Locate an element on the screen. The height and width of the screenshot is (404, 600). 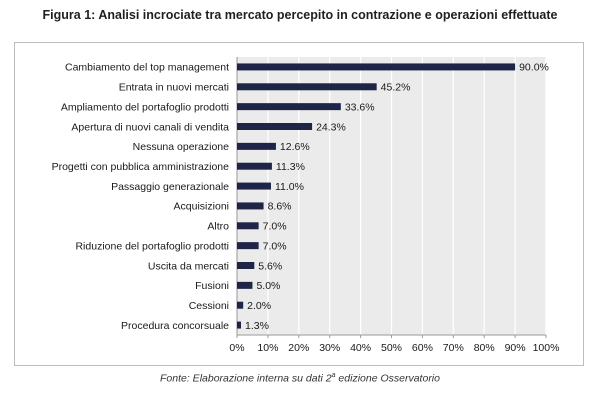
x-tick-label: 50% is located at coordinates (391, 348).